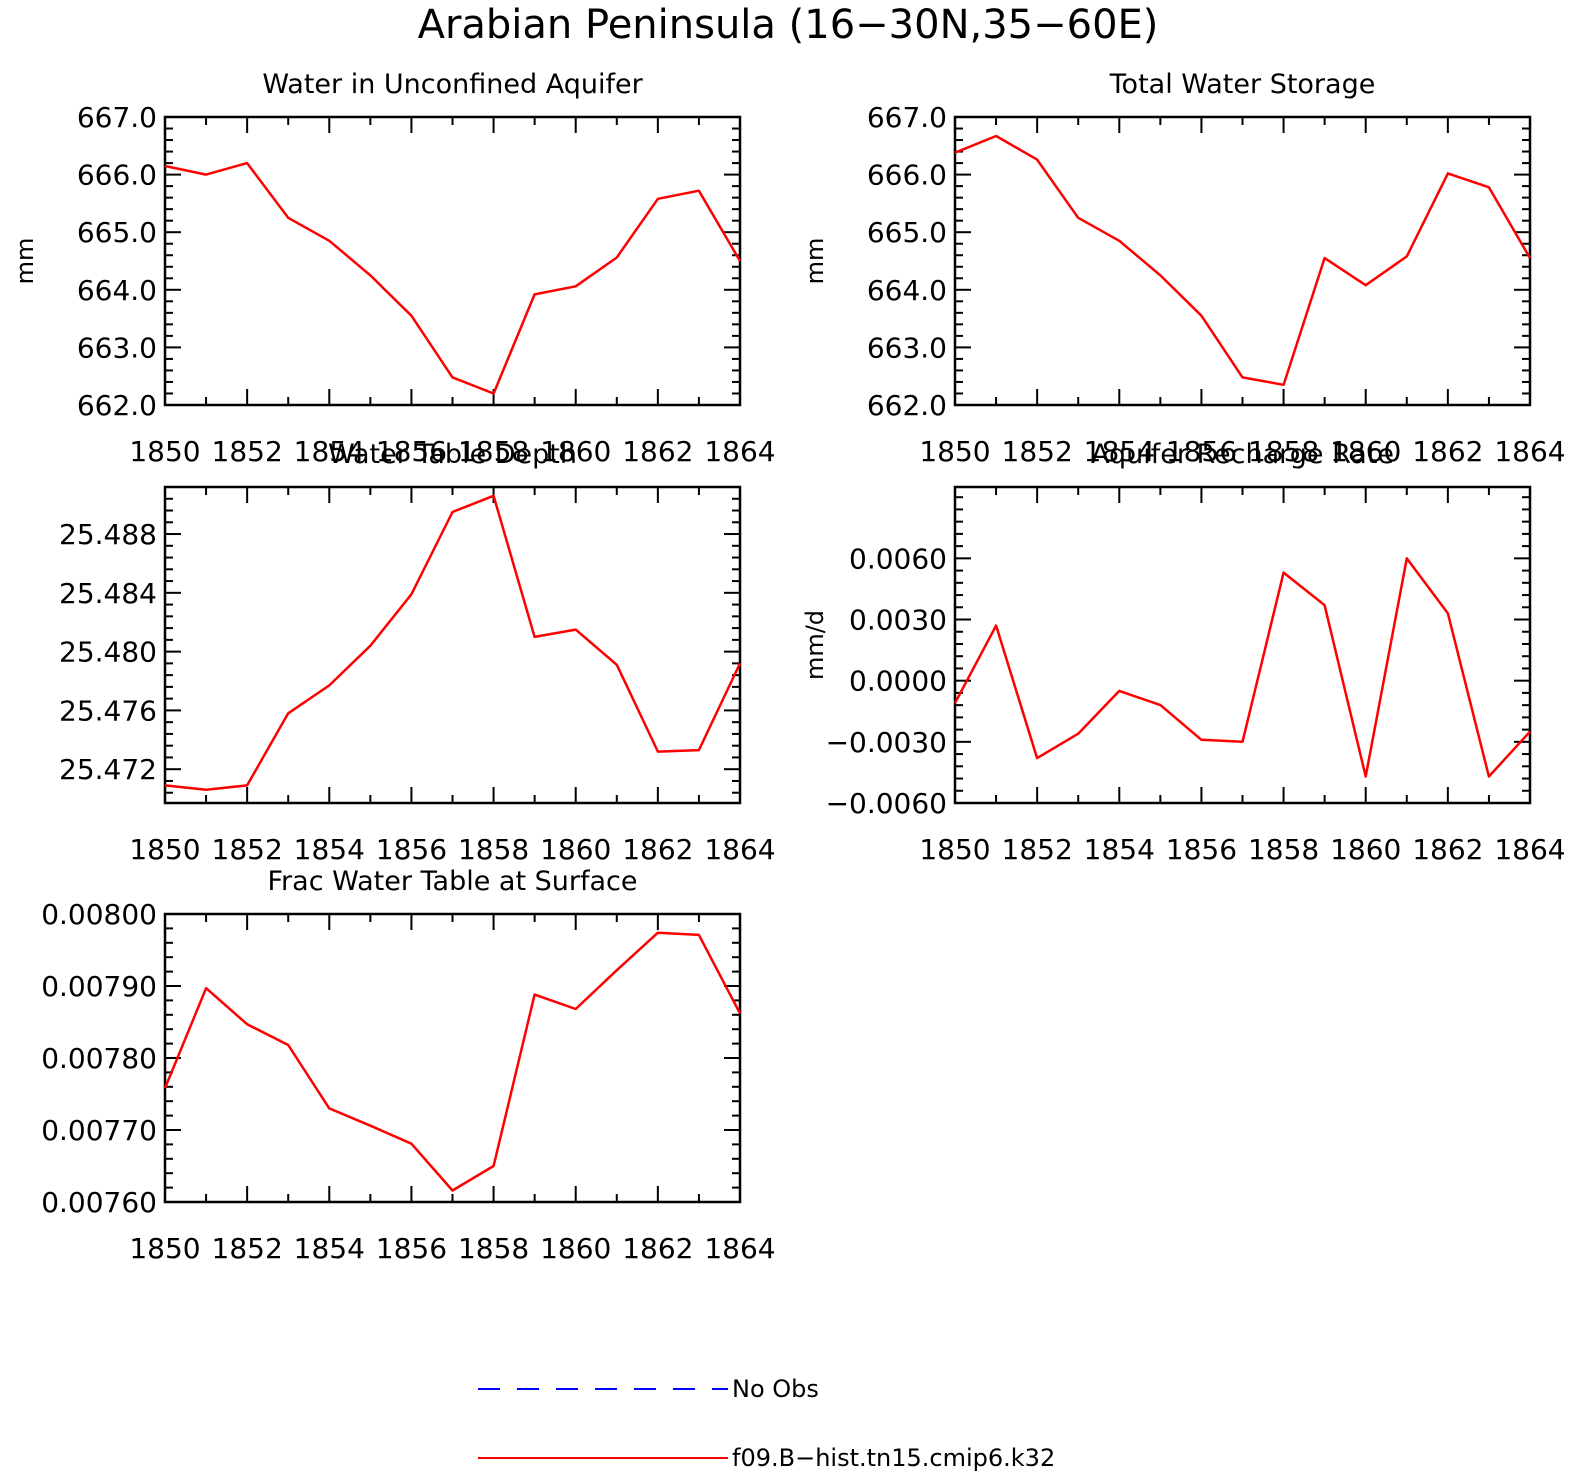 The image size is (1576, 1481). I want to click on panel-title: Aquifer Recharge Rate, so click(1242, 454).